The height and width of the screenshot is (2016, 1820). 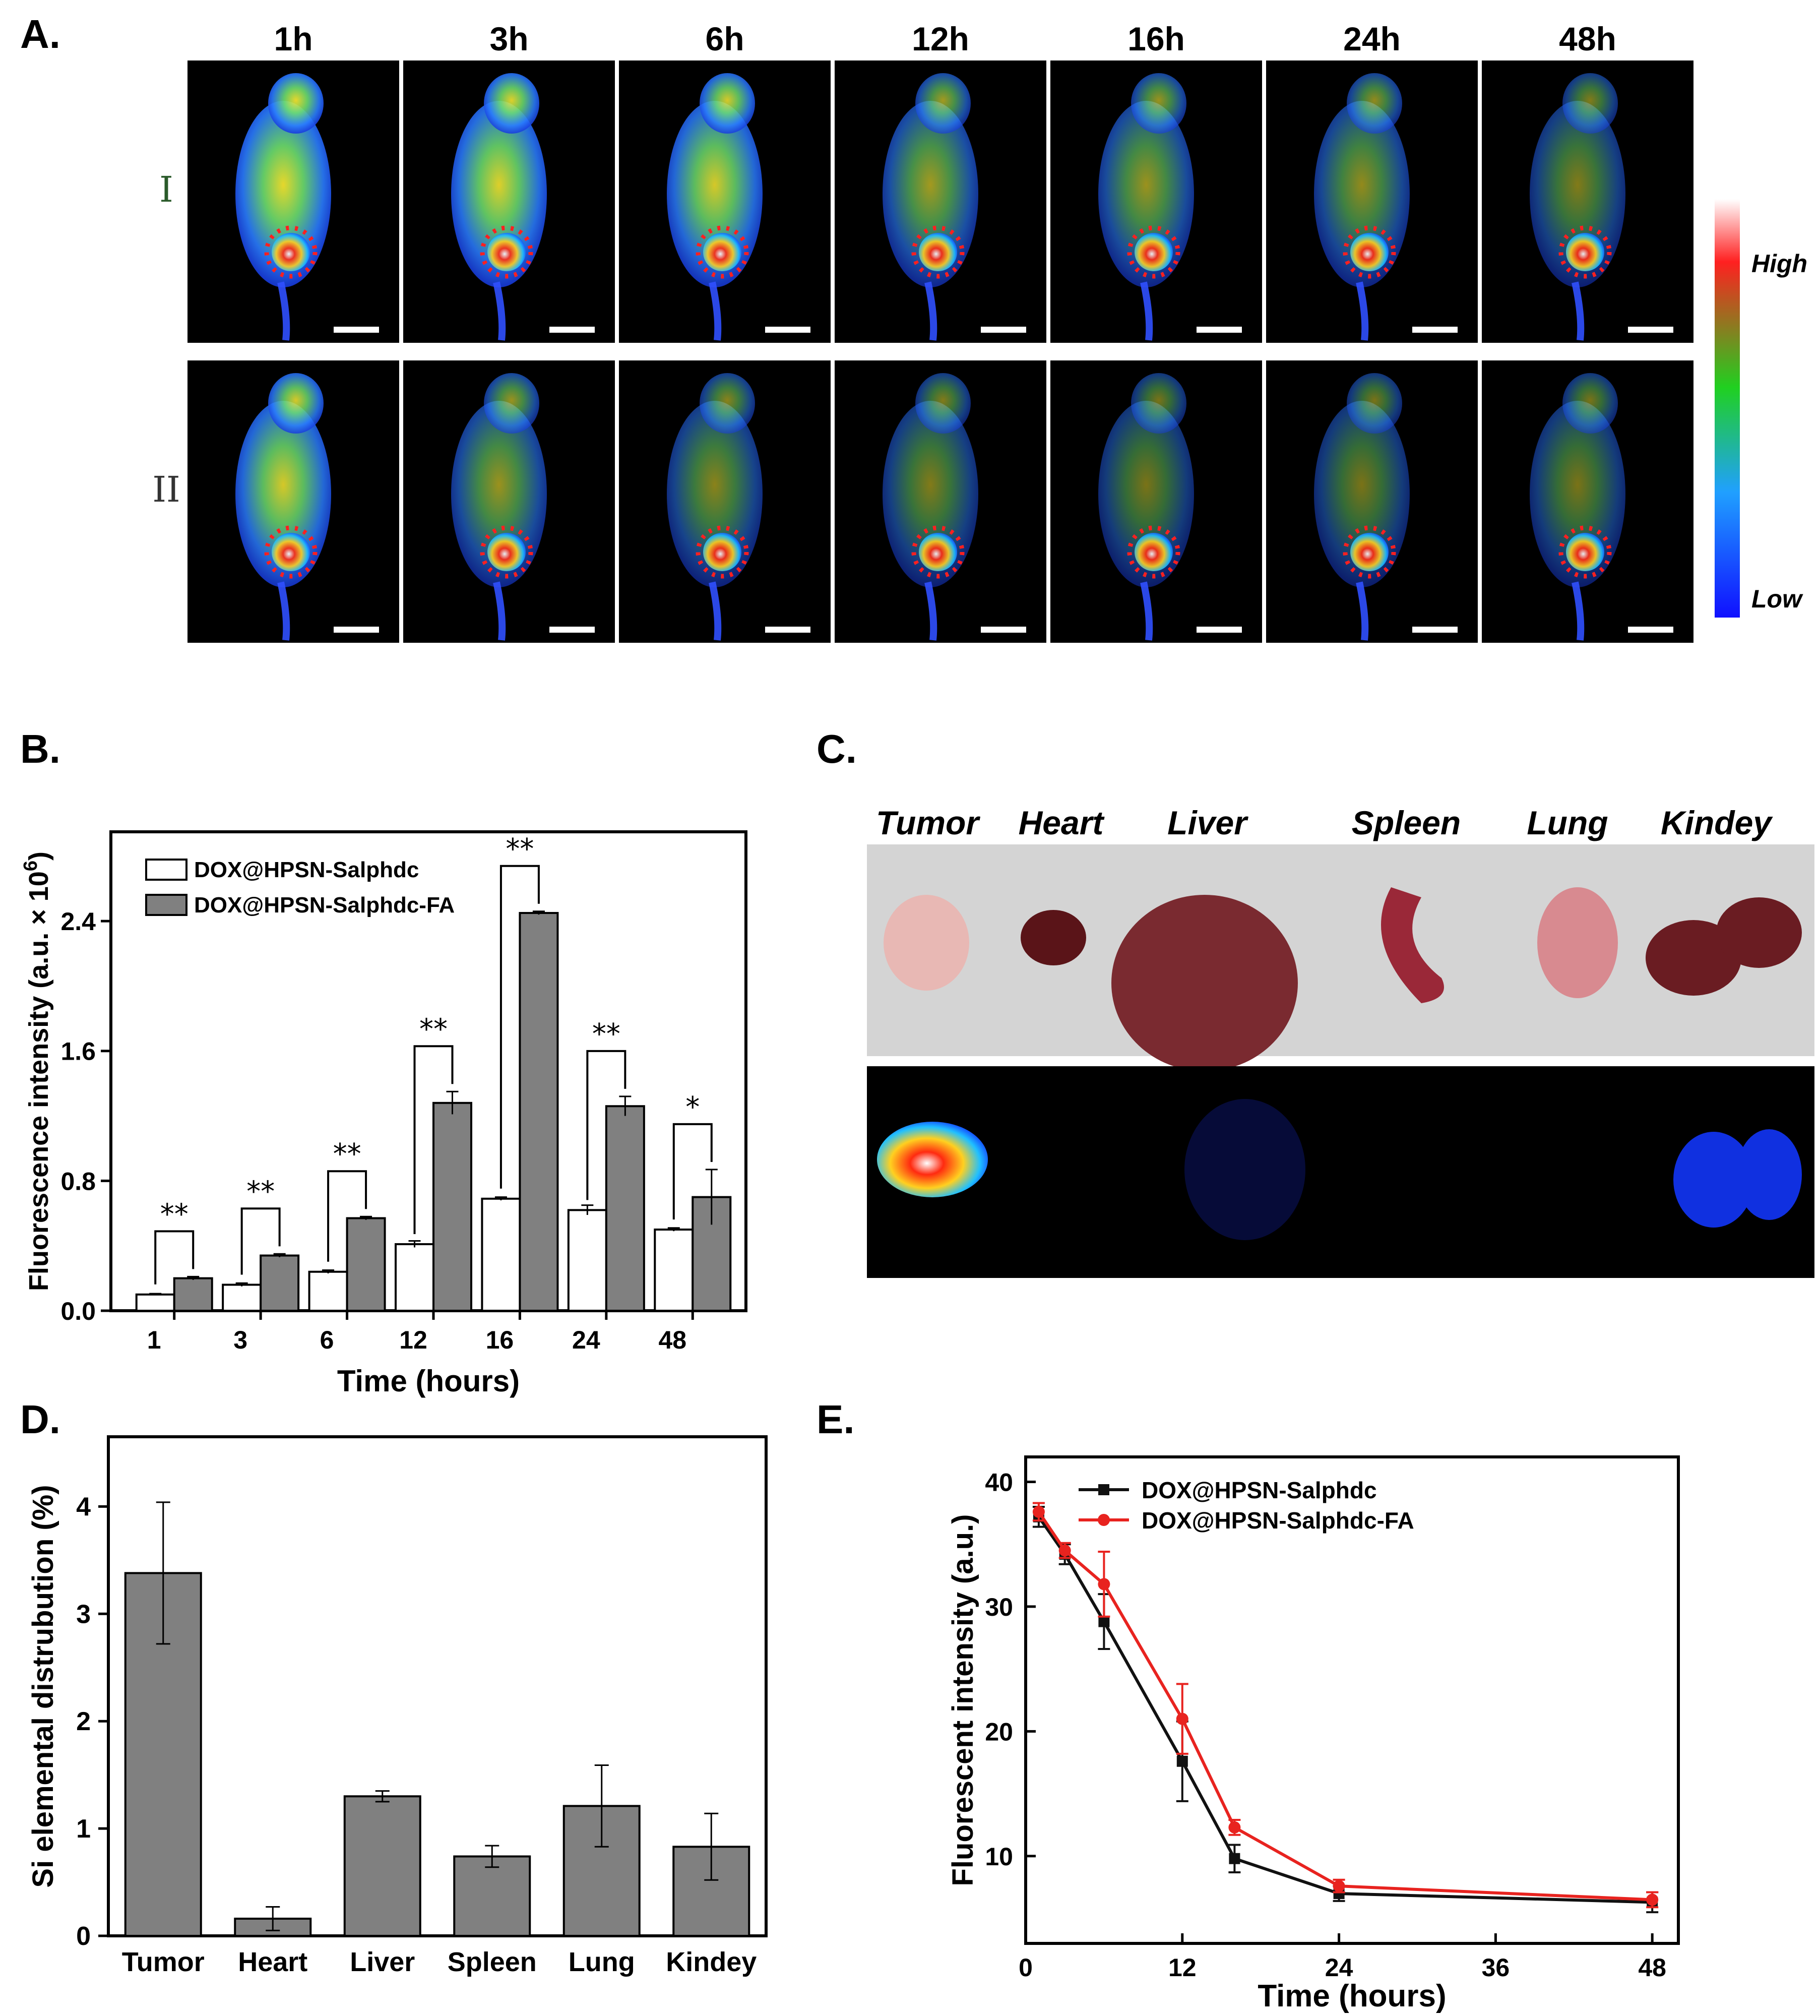 What do you see at coordinates (1717, 822) in the screenshot?
I see `organ-label: Kindey` at bounding box center [1717, 822].